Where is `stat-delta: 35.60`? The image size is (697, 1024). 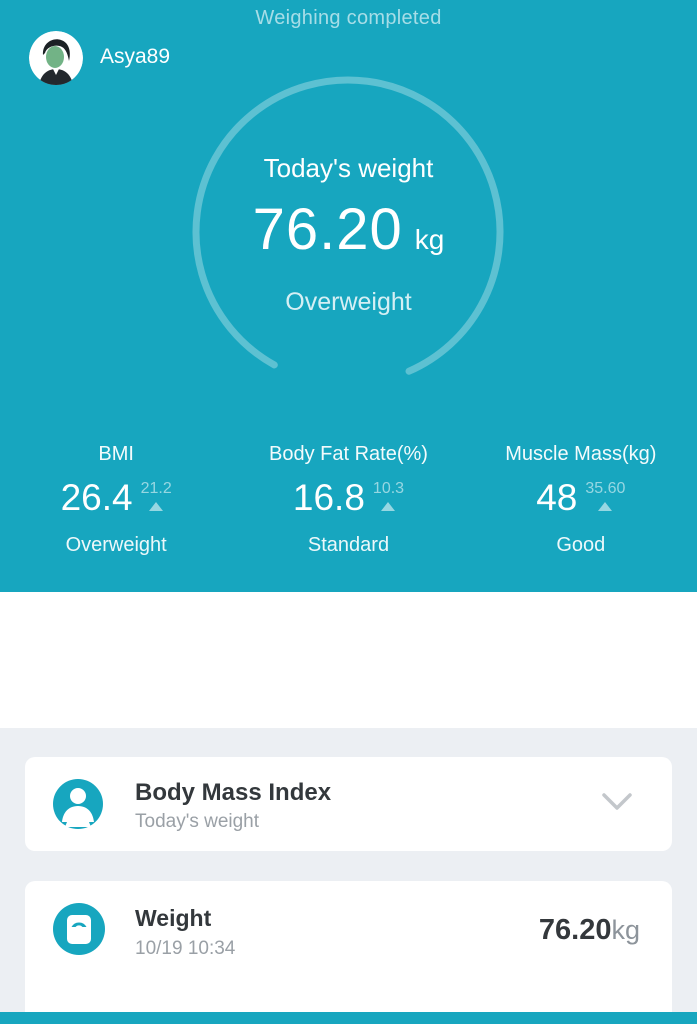
stat-delta: 35.60 is located at coordinates (605, 495).